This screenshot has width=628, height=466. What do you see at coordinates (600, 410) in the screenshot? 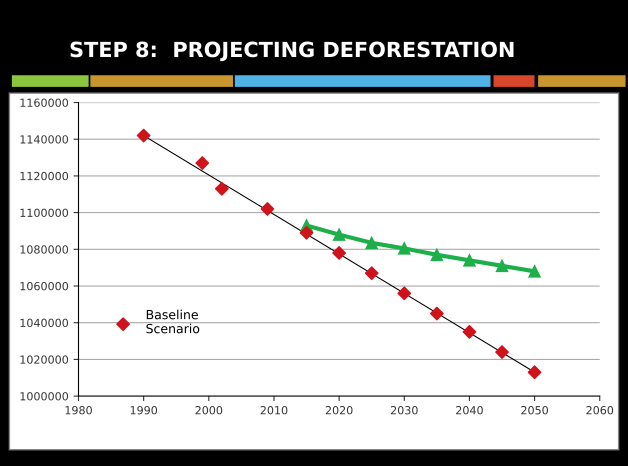
I see `x-tick-label: 2060` at bounding box center [600, 410].